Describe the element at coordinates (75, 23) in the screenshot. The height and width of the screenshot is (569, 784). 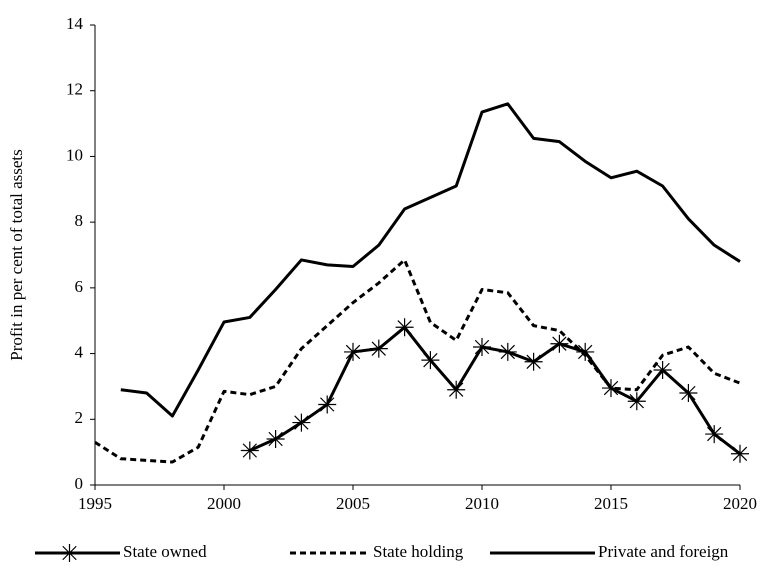
I see `y-tick-label: 14` at that location.